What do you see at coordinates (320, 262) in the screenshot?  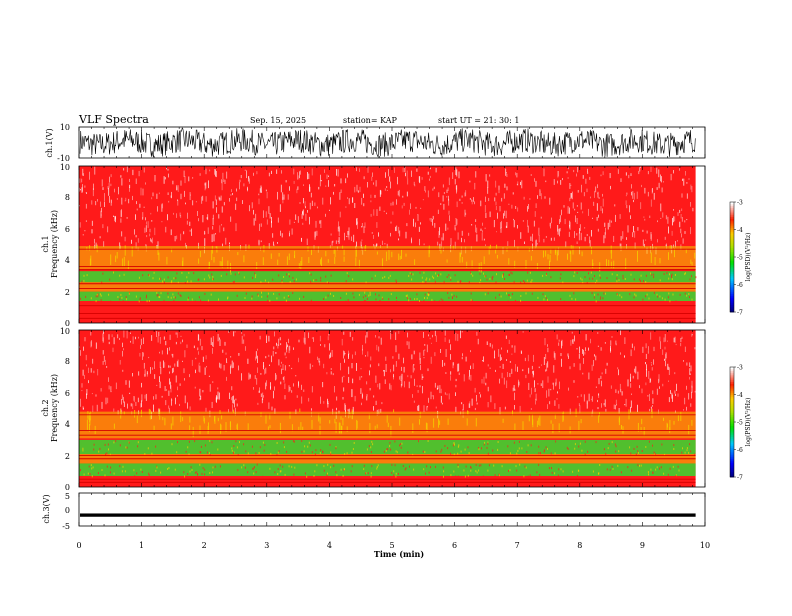 I see `spec1-spike` at bounding box center [320, 262].